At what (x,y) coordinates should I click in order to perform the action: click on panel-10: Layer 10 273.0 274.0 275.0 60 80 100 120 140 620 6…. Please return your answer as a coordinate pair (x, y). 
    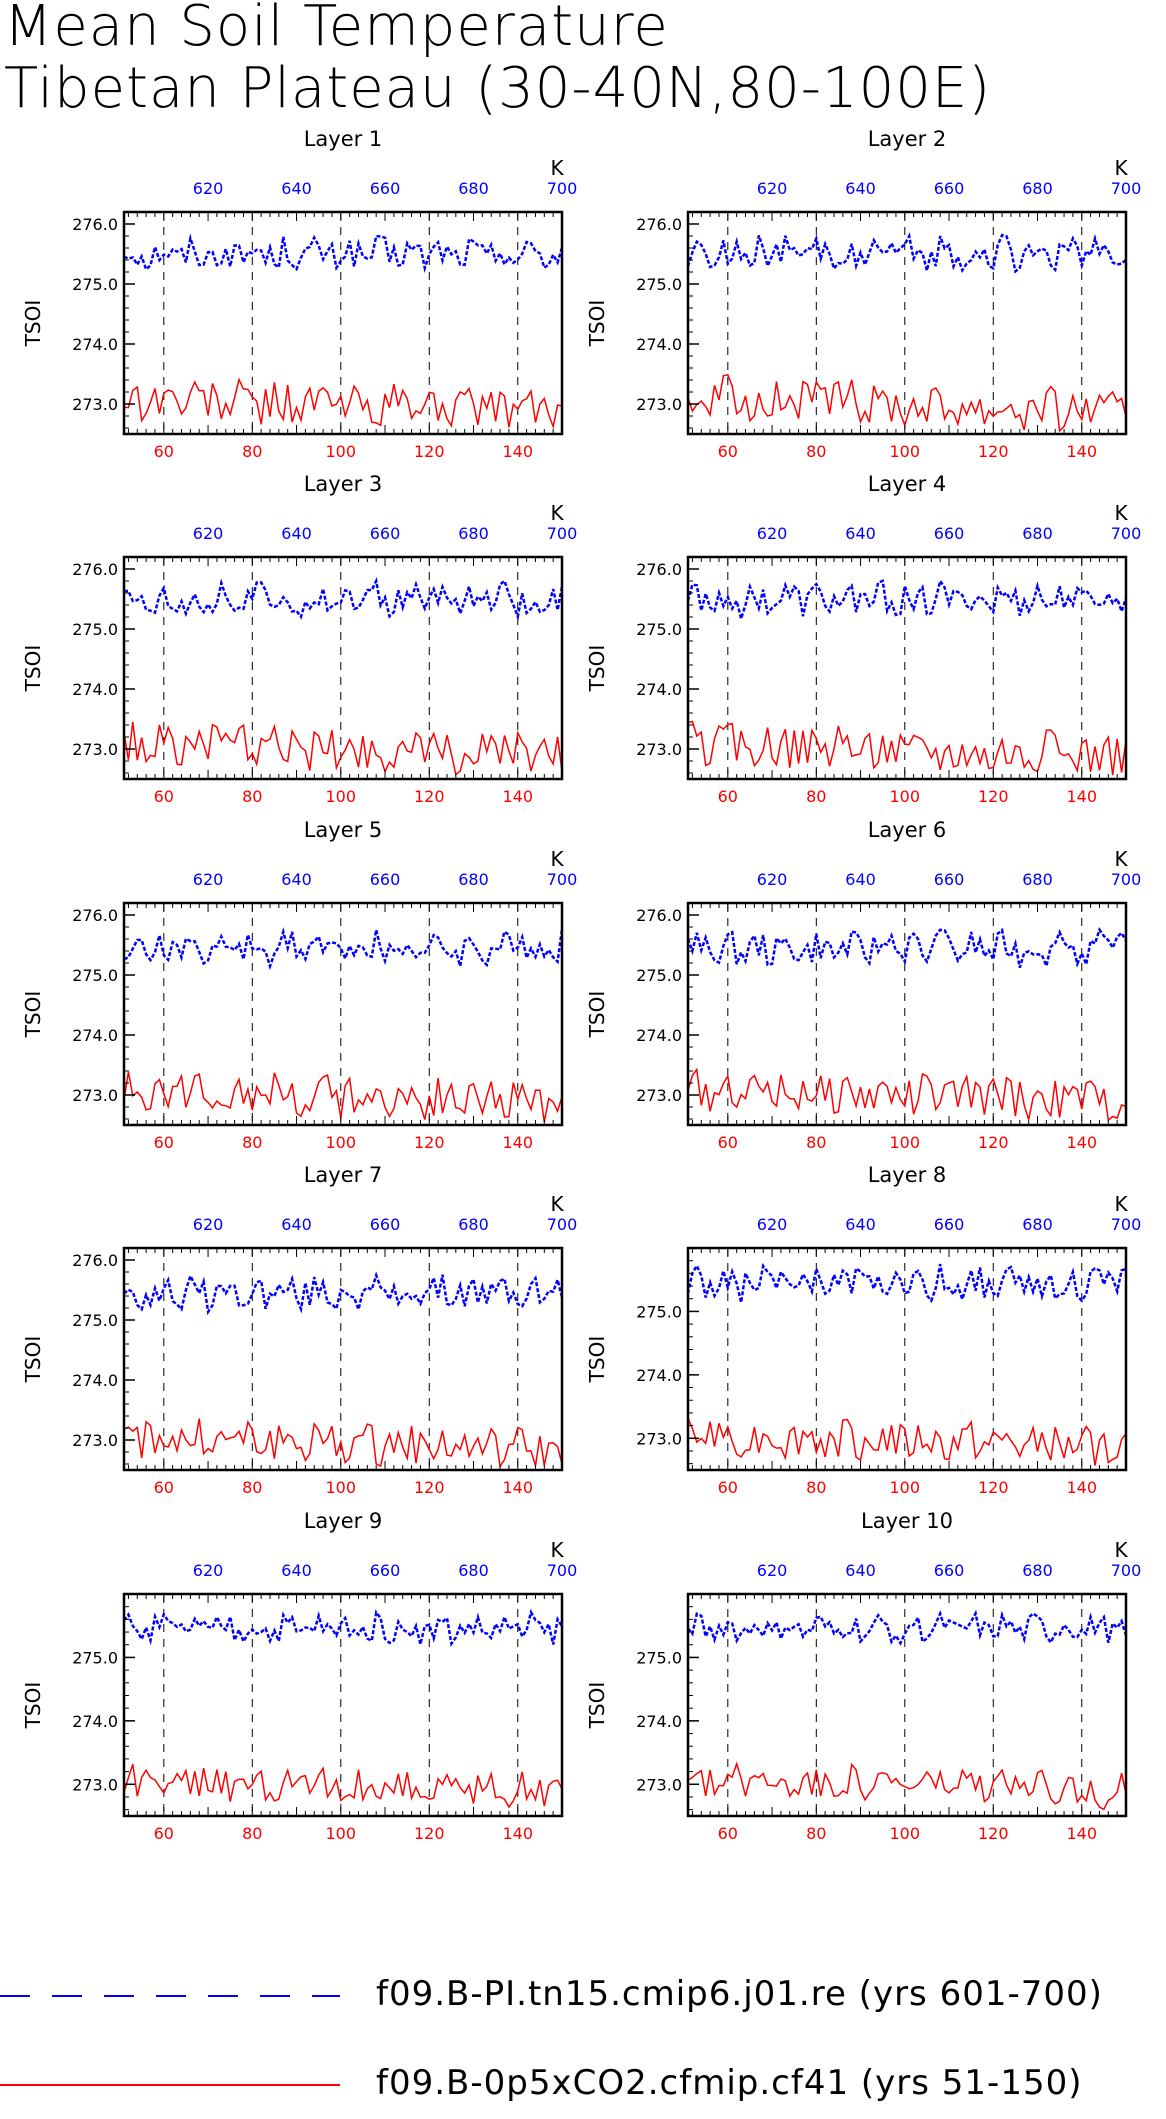
    Looking at the image, I should click on (863, 1676).